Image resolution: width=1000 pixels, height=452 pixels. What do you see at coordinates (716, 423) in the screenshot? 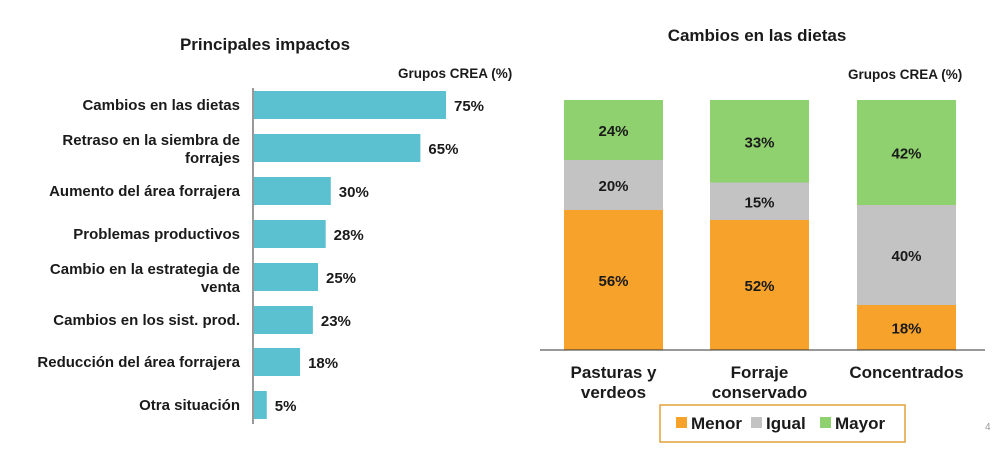
I see `legend-label-menor: Menor` at bounding box center [716, 423].